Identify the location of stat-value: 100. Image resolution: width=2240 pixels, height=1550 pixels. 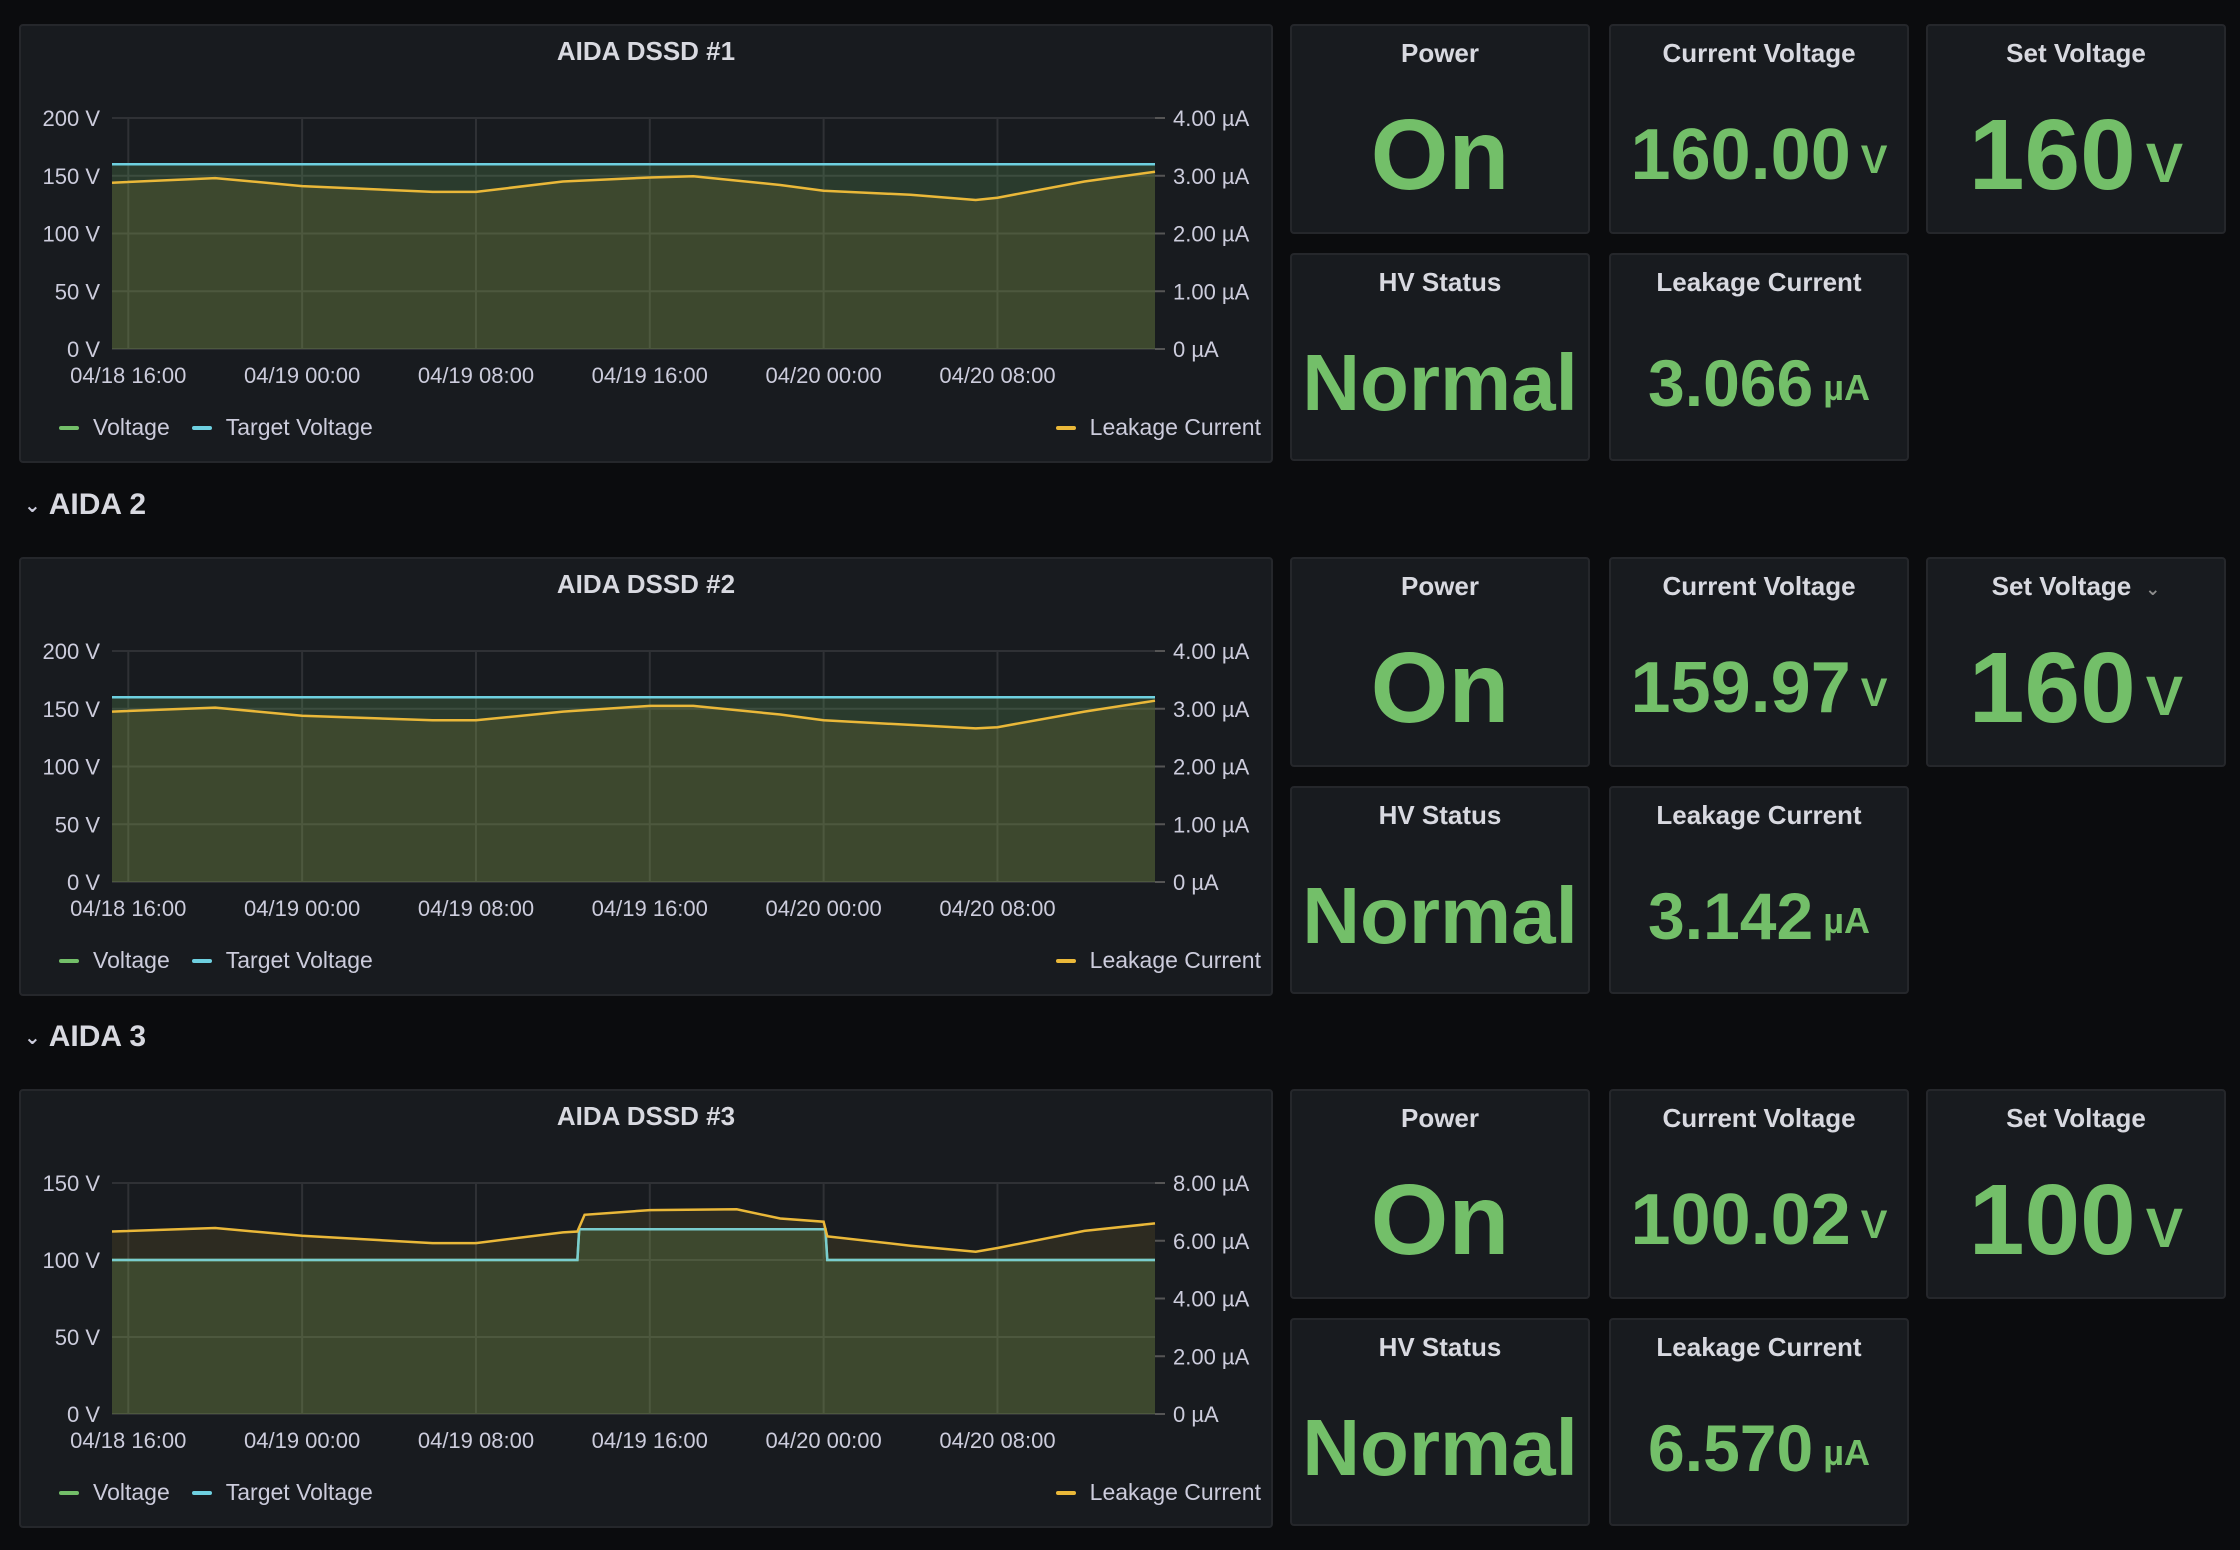
(2052, 1219).